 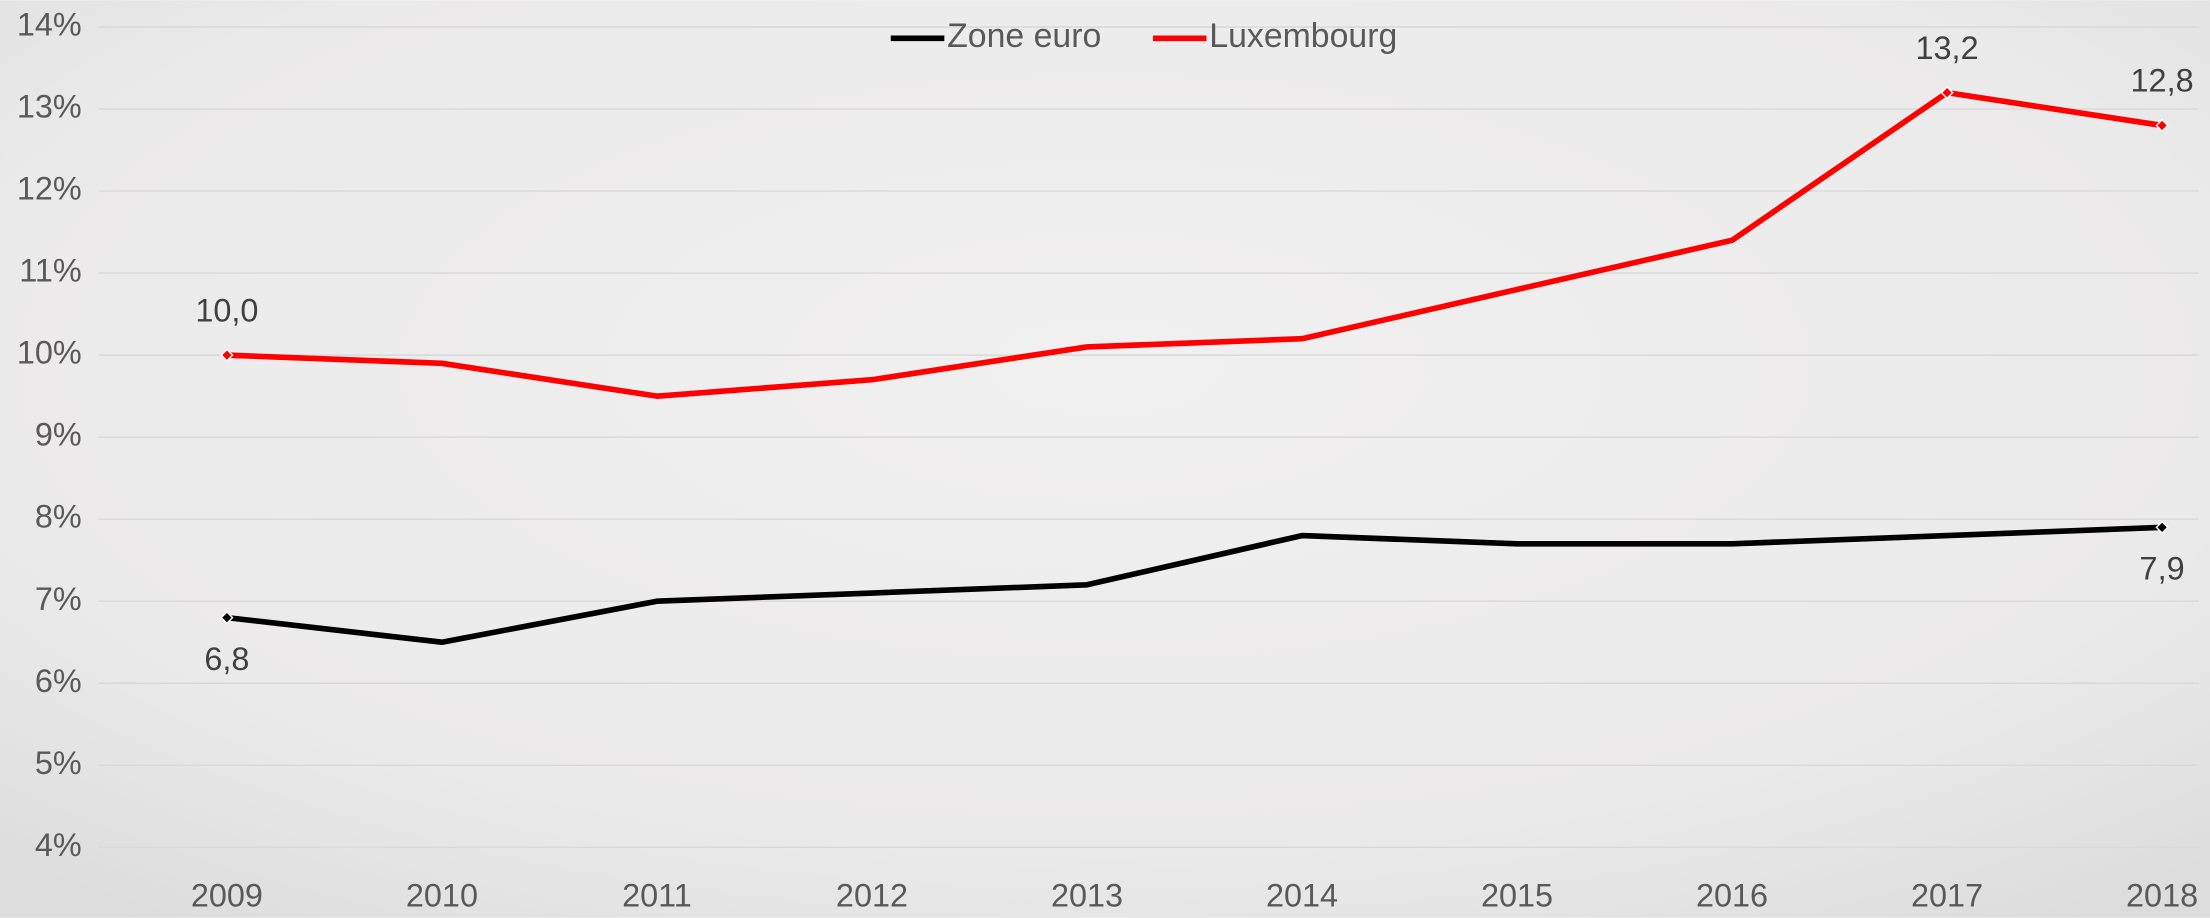 What do you see at coordinates (1947, 896) in the screenshot?
I see `x-tick-label: 2017` at bounding box center [1947, 896].